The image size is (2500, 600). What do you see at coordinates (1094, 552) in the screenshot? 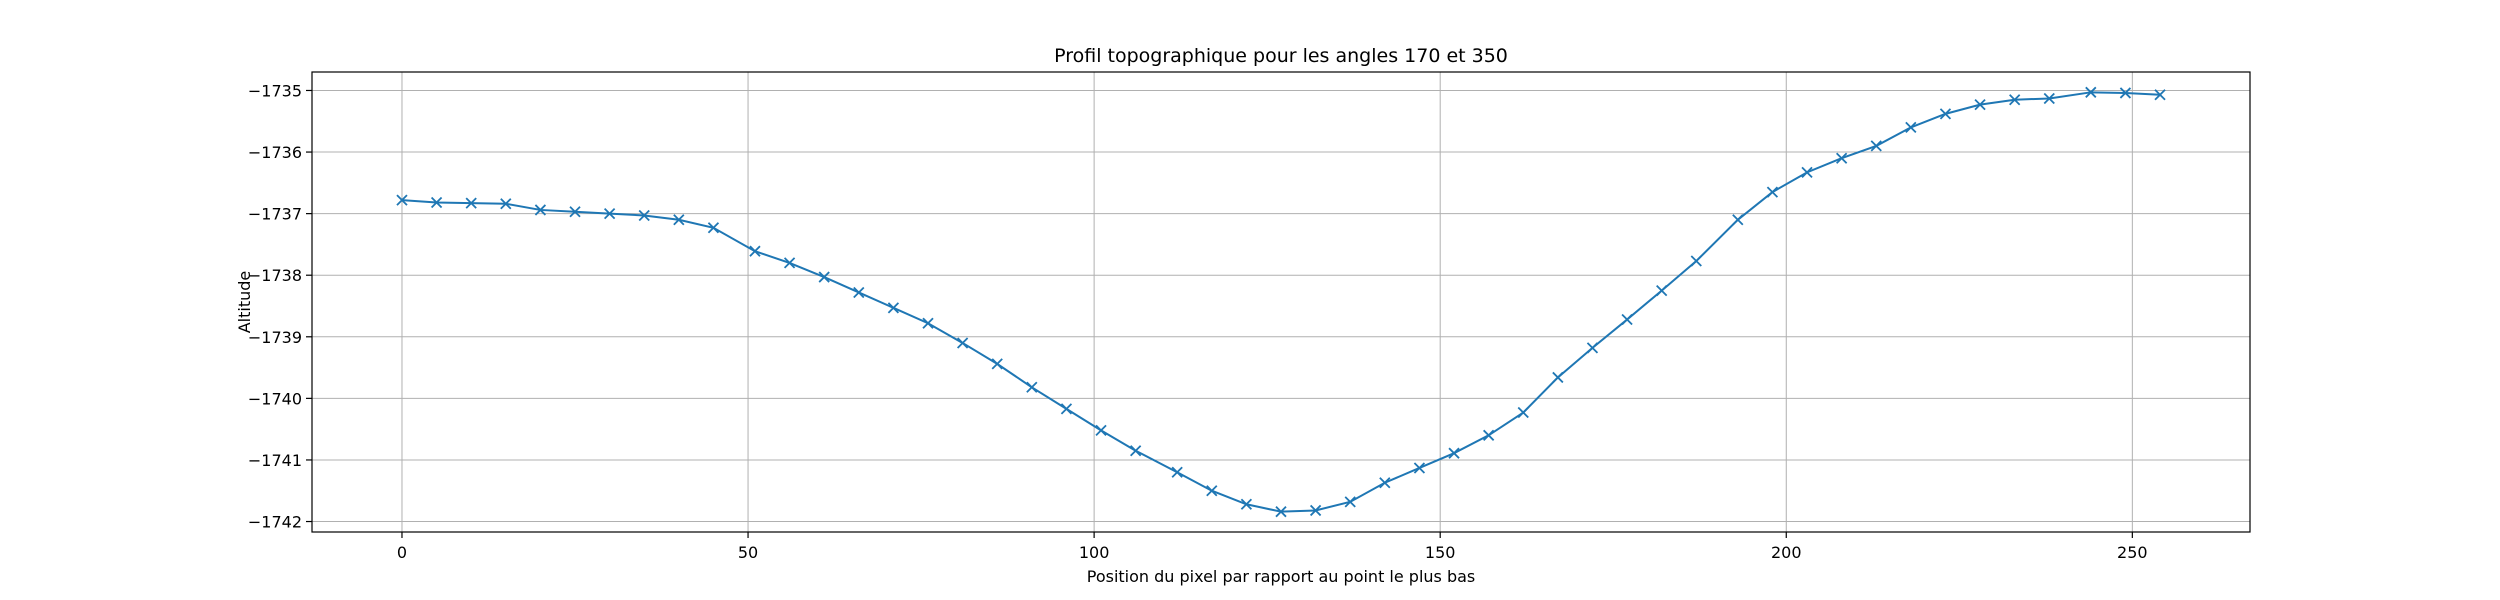
I see `x-tick-label: 100` at bounding box center [1094, 552].